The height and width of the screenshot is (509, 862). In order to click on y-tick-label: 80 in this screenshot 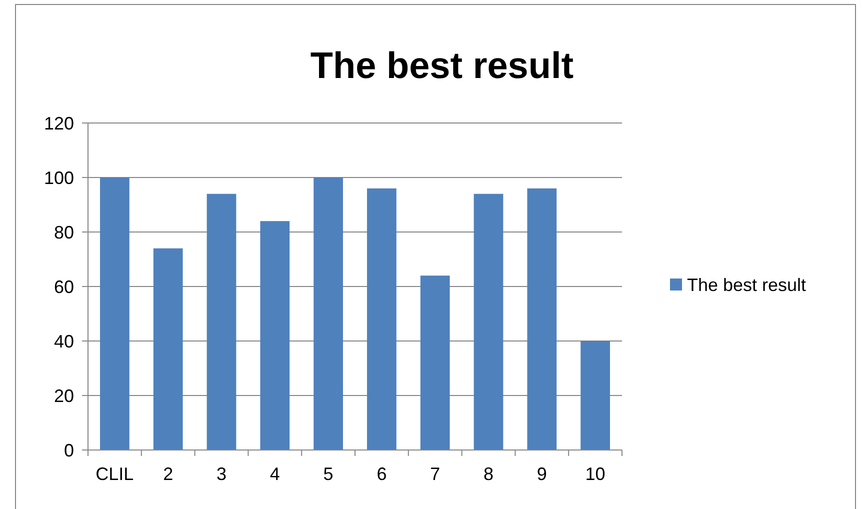, I will do `click(64, 232)`.